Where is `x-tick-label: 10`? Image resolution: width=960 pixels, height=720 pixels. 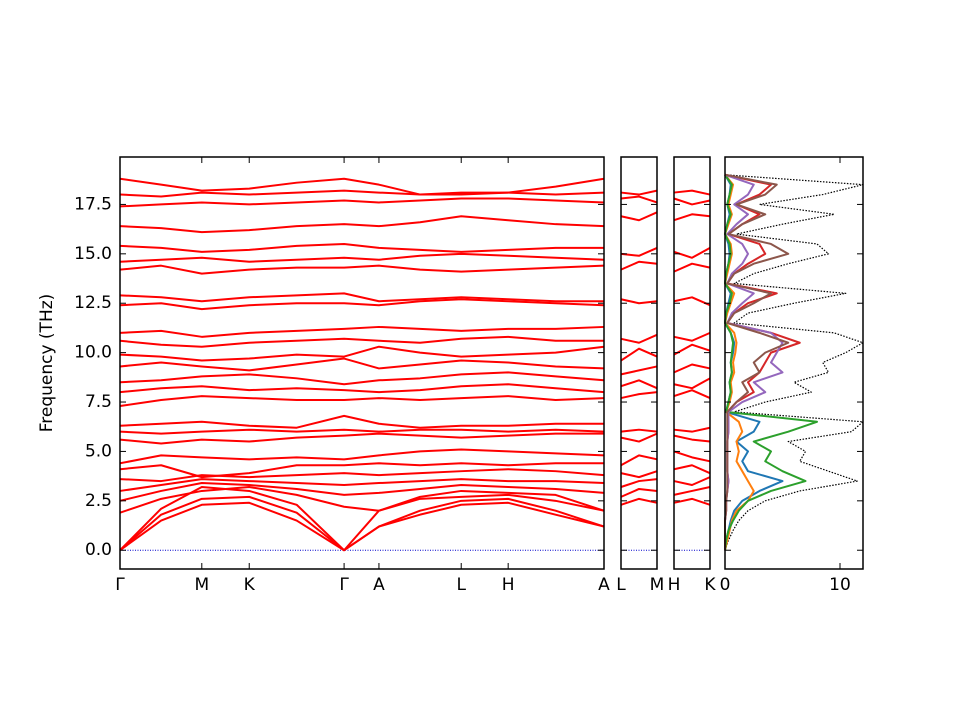 x-tick-label: 10 is located at coordinates (840, 585).